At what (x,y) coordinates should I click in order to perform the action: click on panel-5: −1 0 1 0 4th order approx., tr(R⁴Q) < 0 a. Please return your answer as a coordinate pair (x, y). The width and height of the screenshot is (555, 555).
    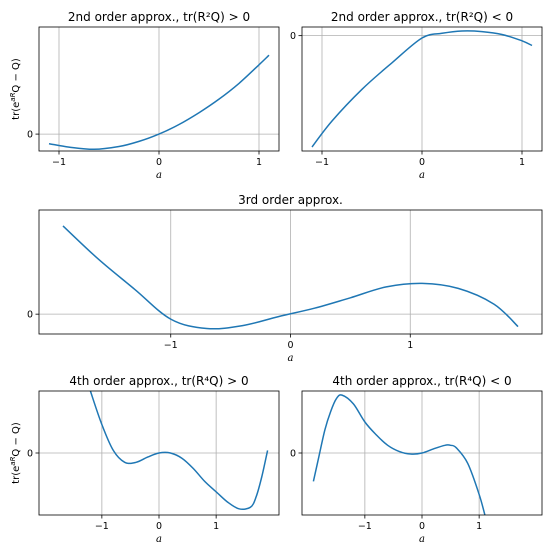
    Looking at the image, I should click on (416, 459).